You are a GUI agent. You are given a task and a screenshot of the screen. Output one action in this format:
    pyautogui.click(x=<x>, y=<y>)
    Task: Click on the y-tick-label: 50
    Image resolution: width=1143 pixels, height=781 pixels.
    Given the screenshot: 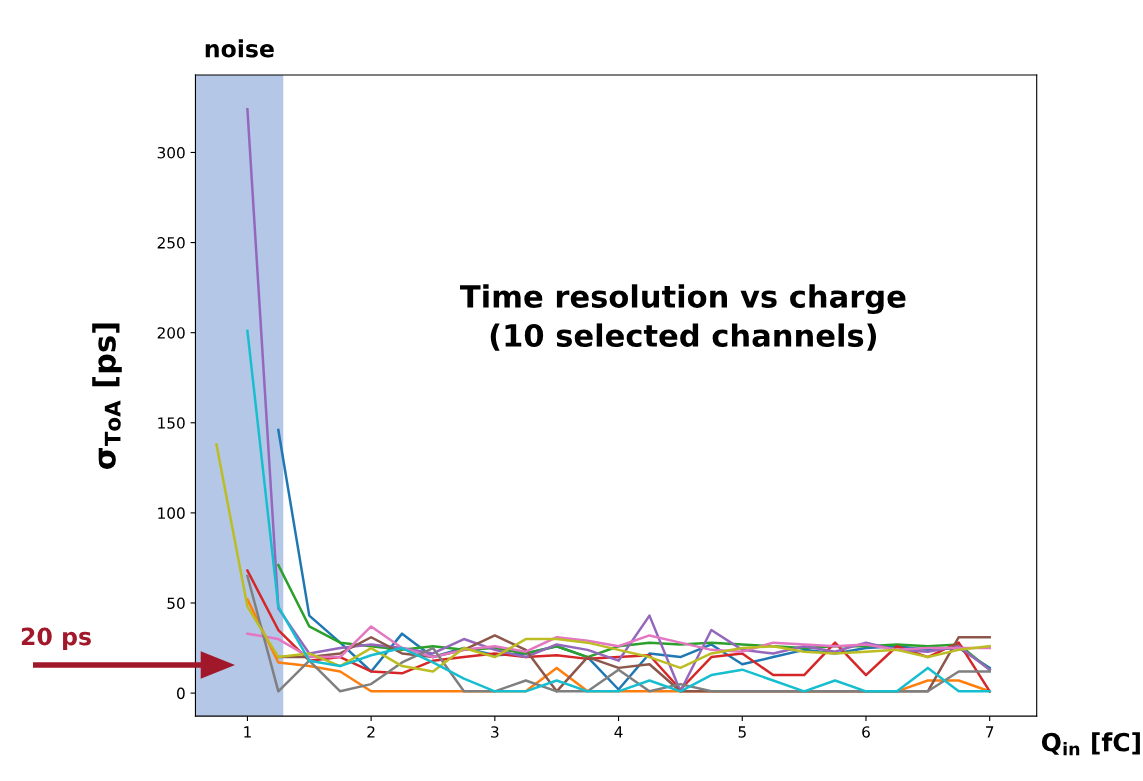 What is the action you would take?
    pyautogui.click(x=176, y=603)
    